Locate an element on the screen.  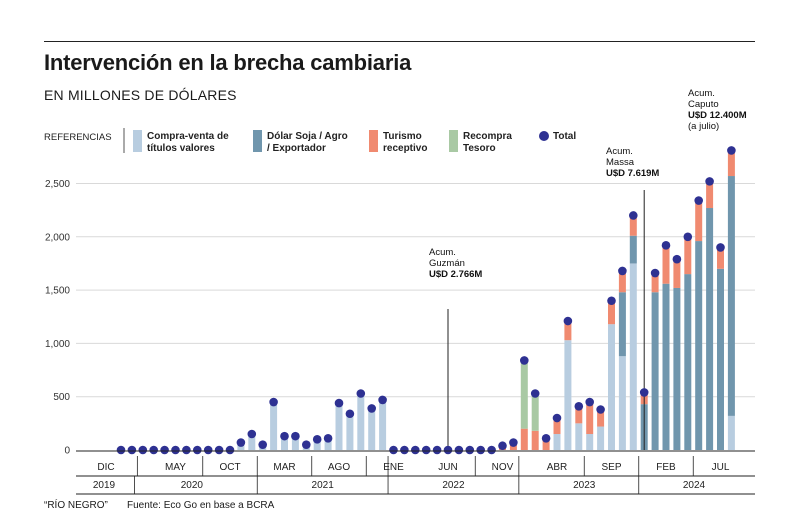
legend-header: REFERENCIAS is located at coordinates (78, 137).